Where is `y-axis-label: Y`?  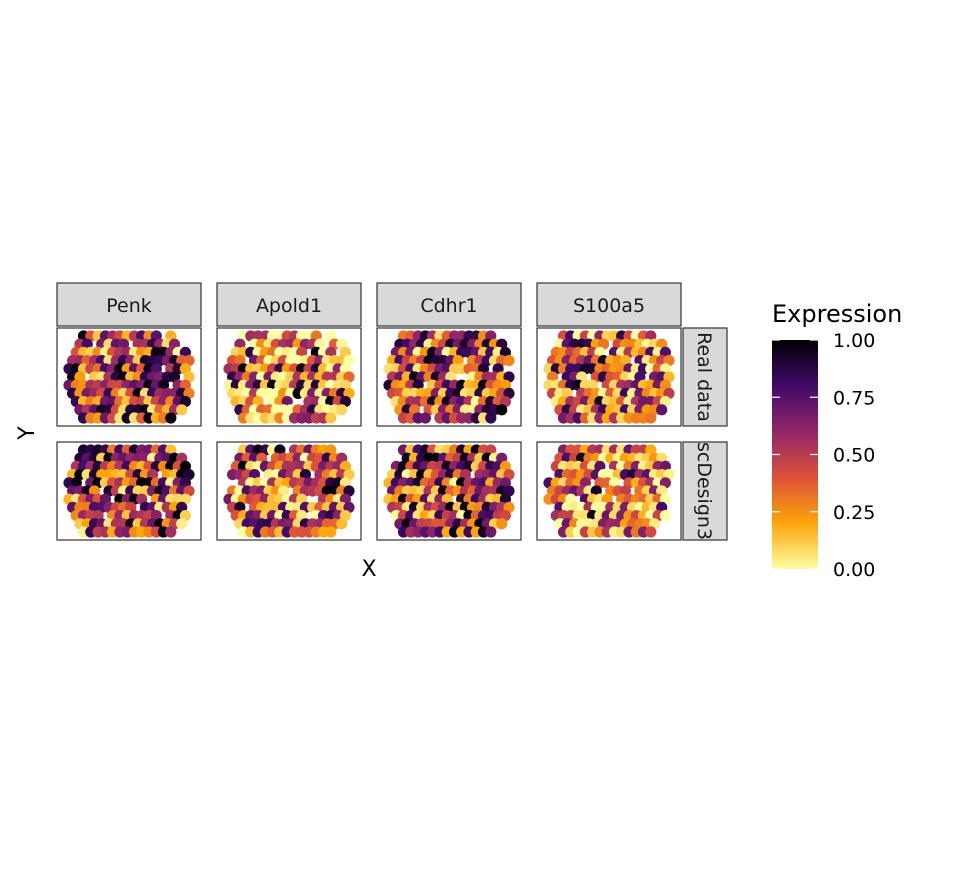 y-axis-label: Y is located at coordinates (27, 433).